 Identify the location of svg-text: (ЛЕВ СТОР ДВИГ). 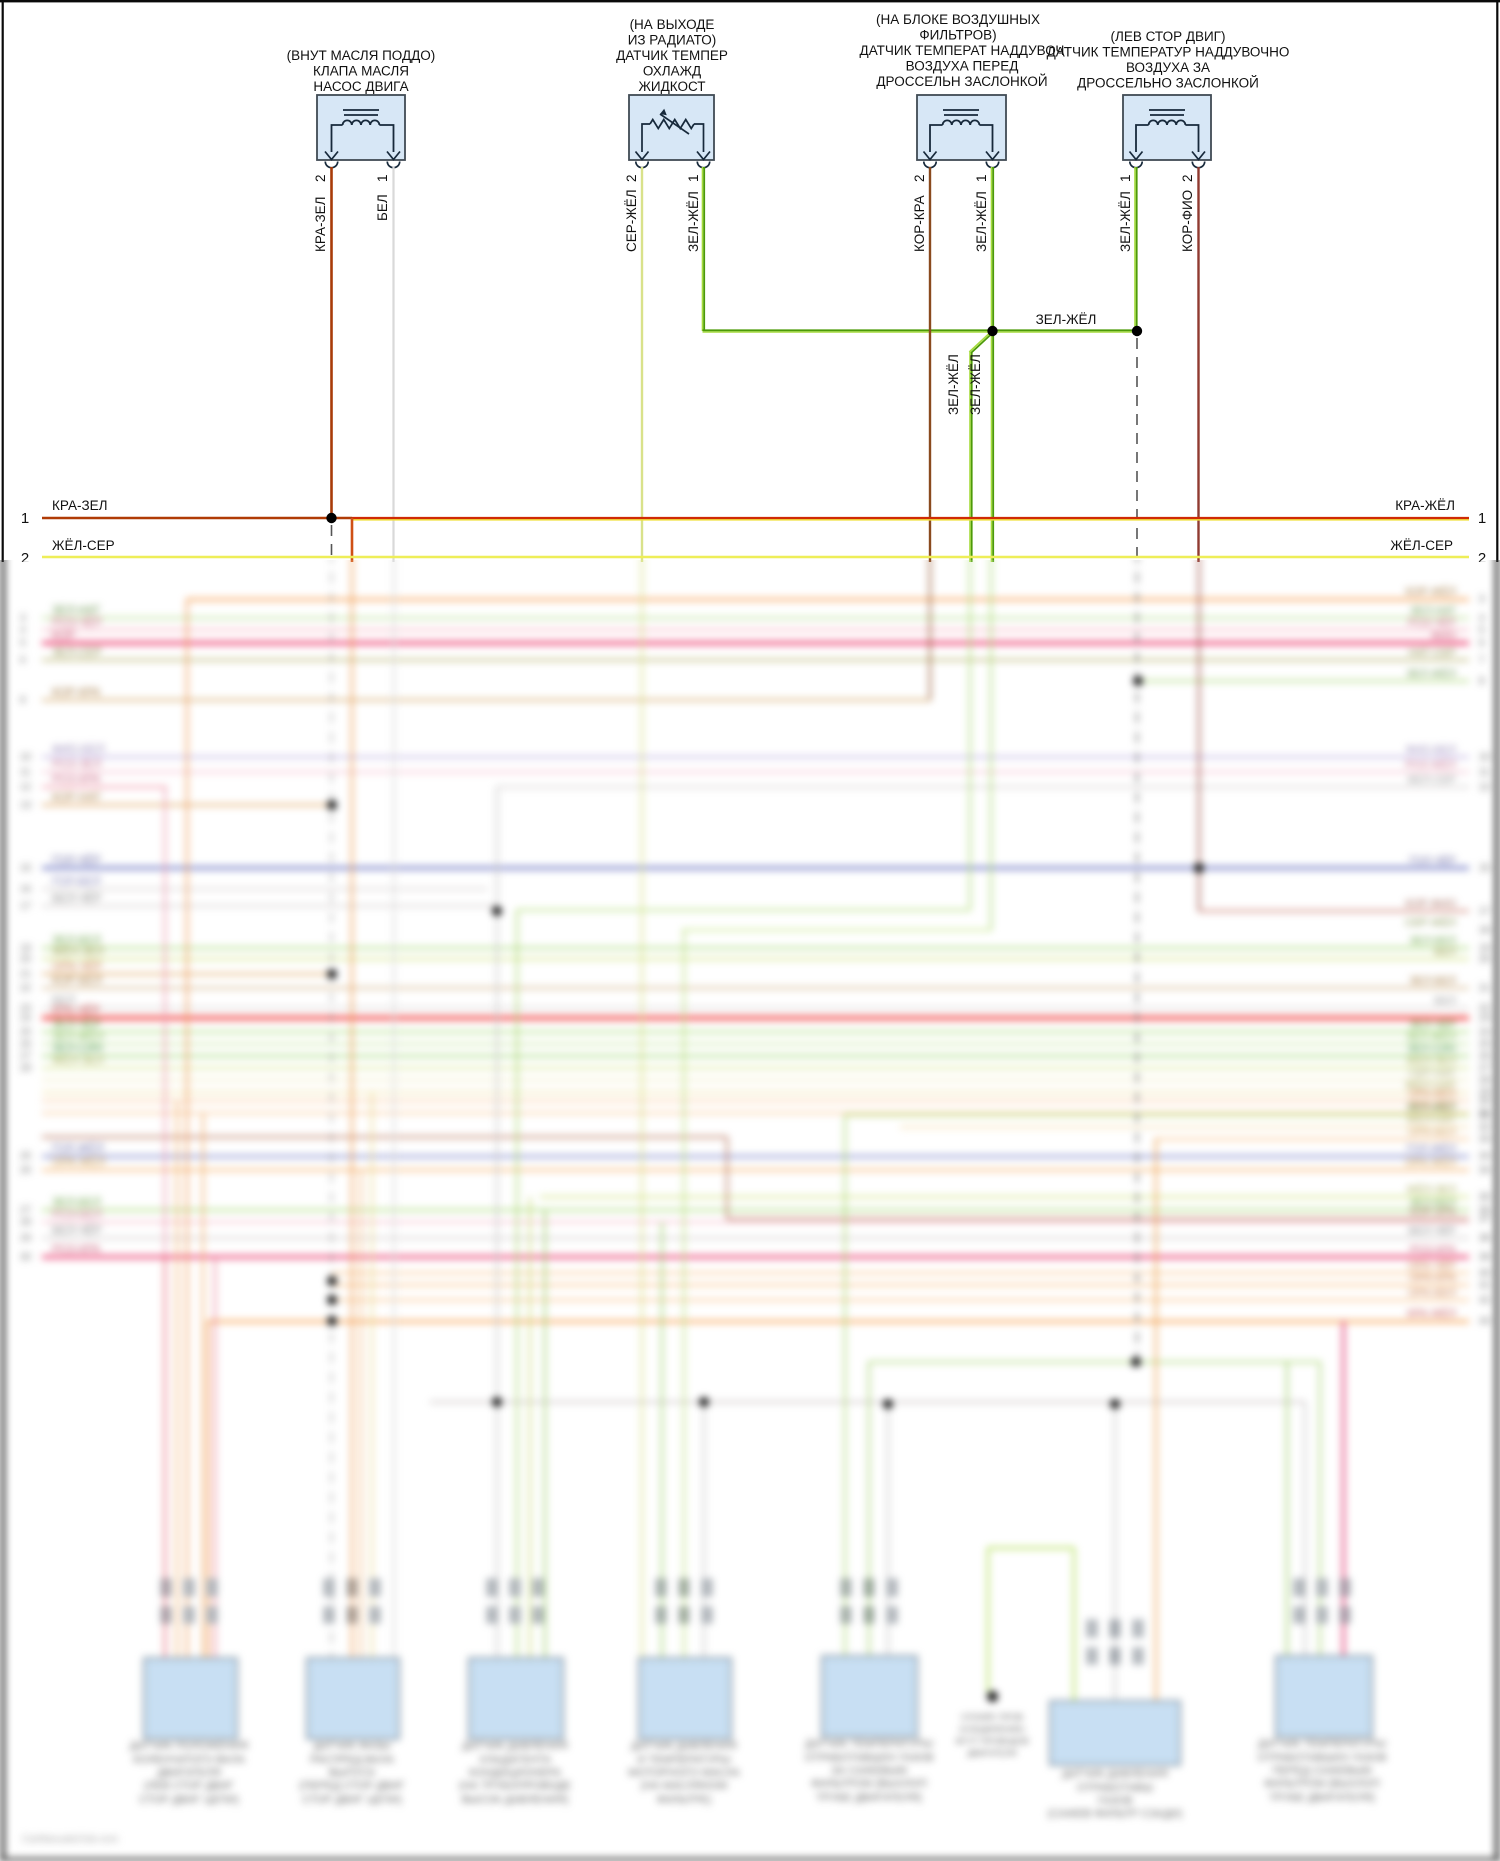
(1168, 36).